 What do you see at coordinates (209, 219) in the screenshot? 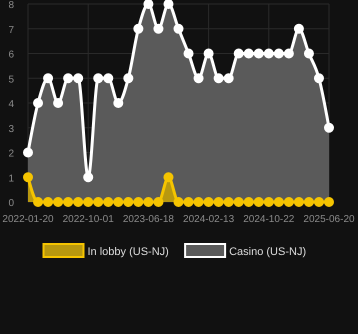
I see `x-tick-label: 2024-02-13` at bounding box center [209, 219].